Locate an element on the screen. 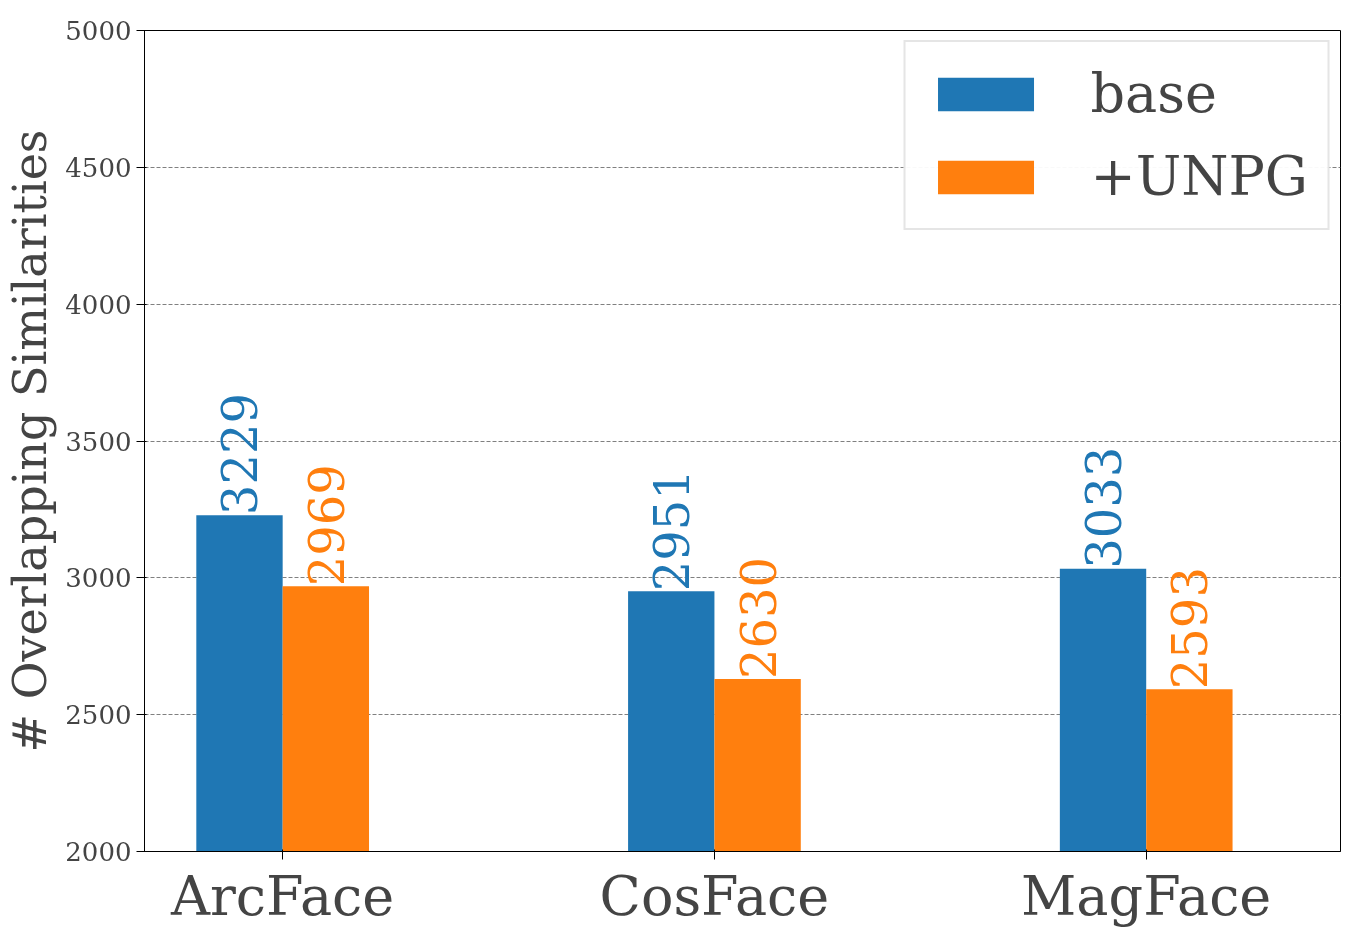 The height and width of the screenshot is (936, 1364). data-label: 3229 is located at coordinates (240, 454).